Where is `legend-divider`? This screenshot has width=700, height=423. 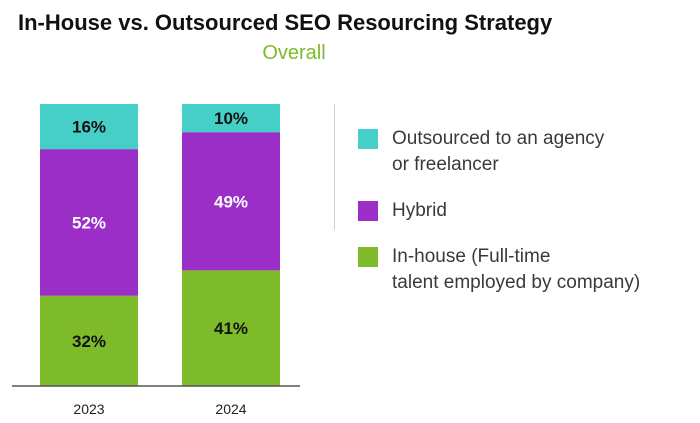
legend-divider is located at coordinates (334, 167).